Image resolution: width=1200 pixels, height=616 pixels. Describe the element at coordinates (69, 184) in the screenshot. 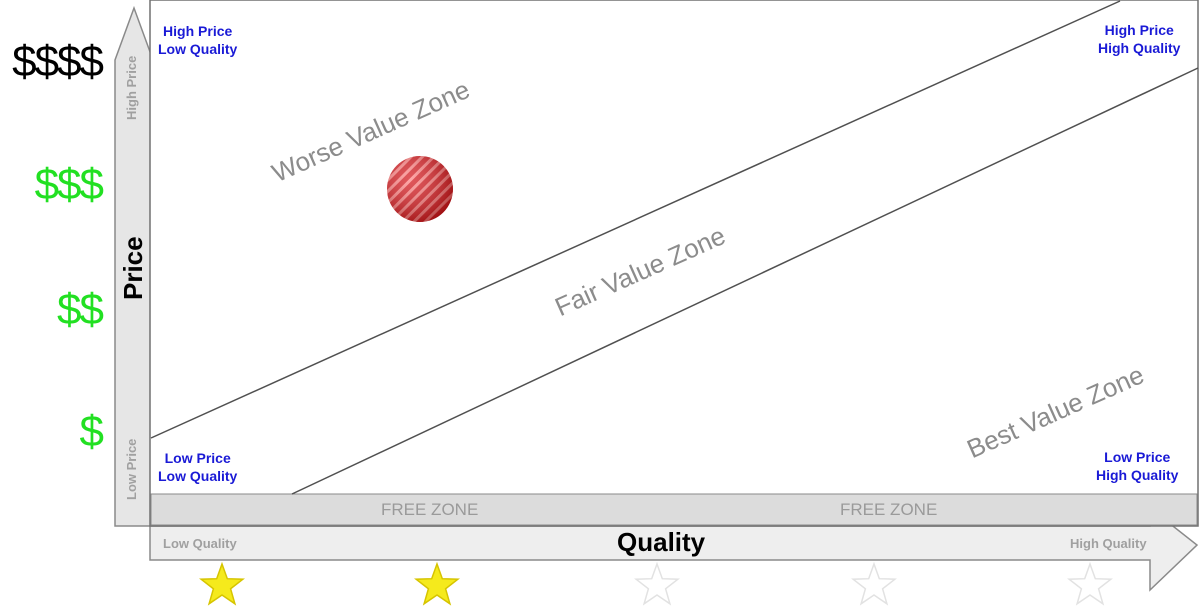

I see `price-level-3: $$$` at that location.